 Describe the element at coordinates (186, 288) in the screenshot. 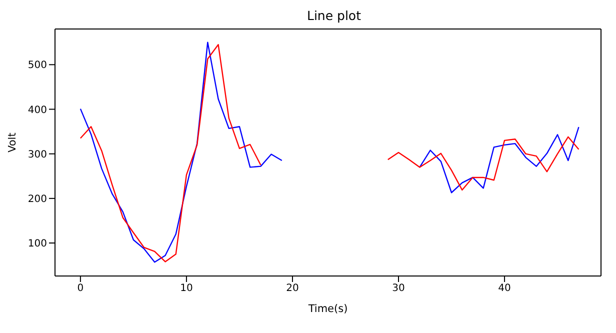

I see `x-tick-label: 10` at that location.